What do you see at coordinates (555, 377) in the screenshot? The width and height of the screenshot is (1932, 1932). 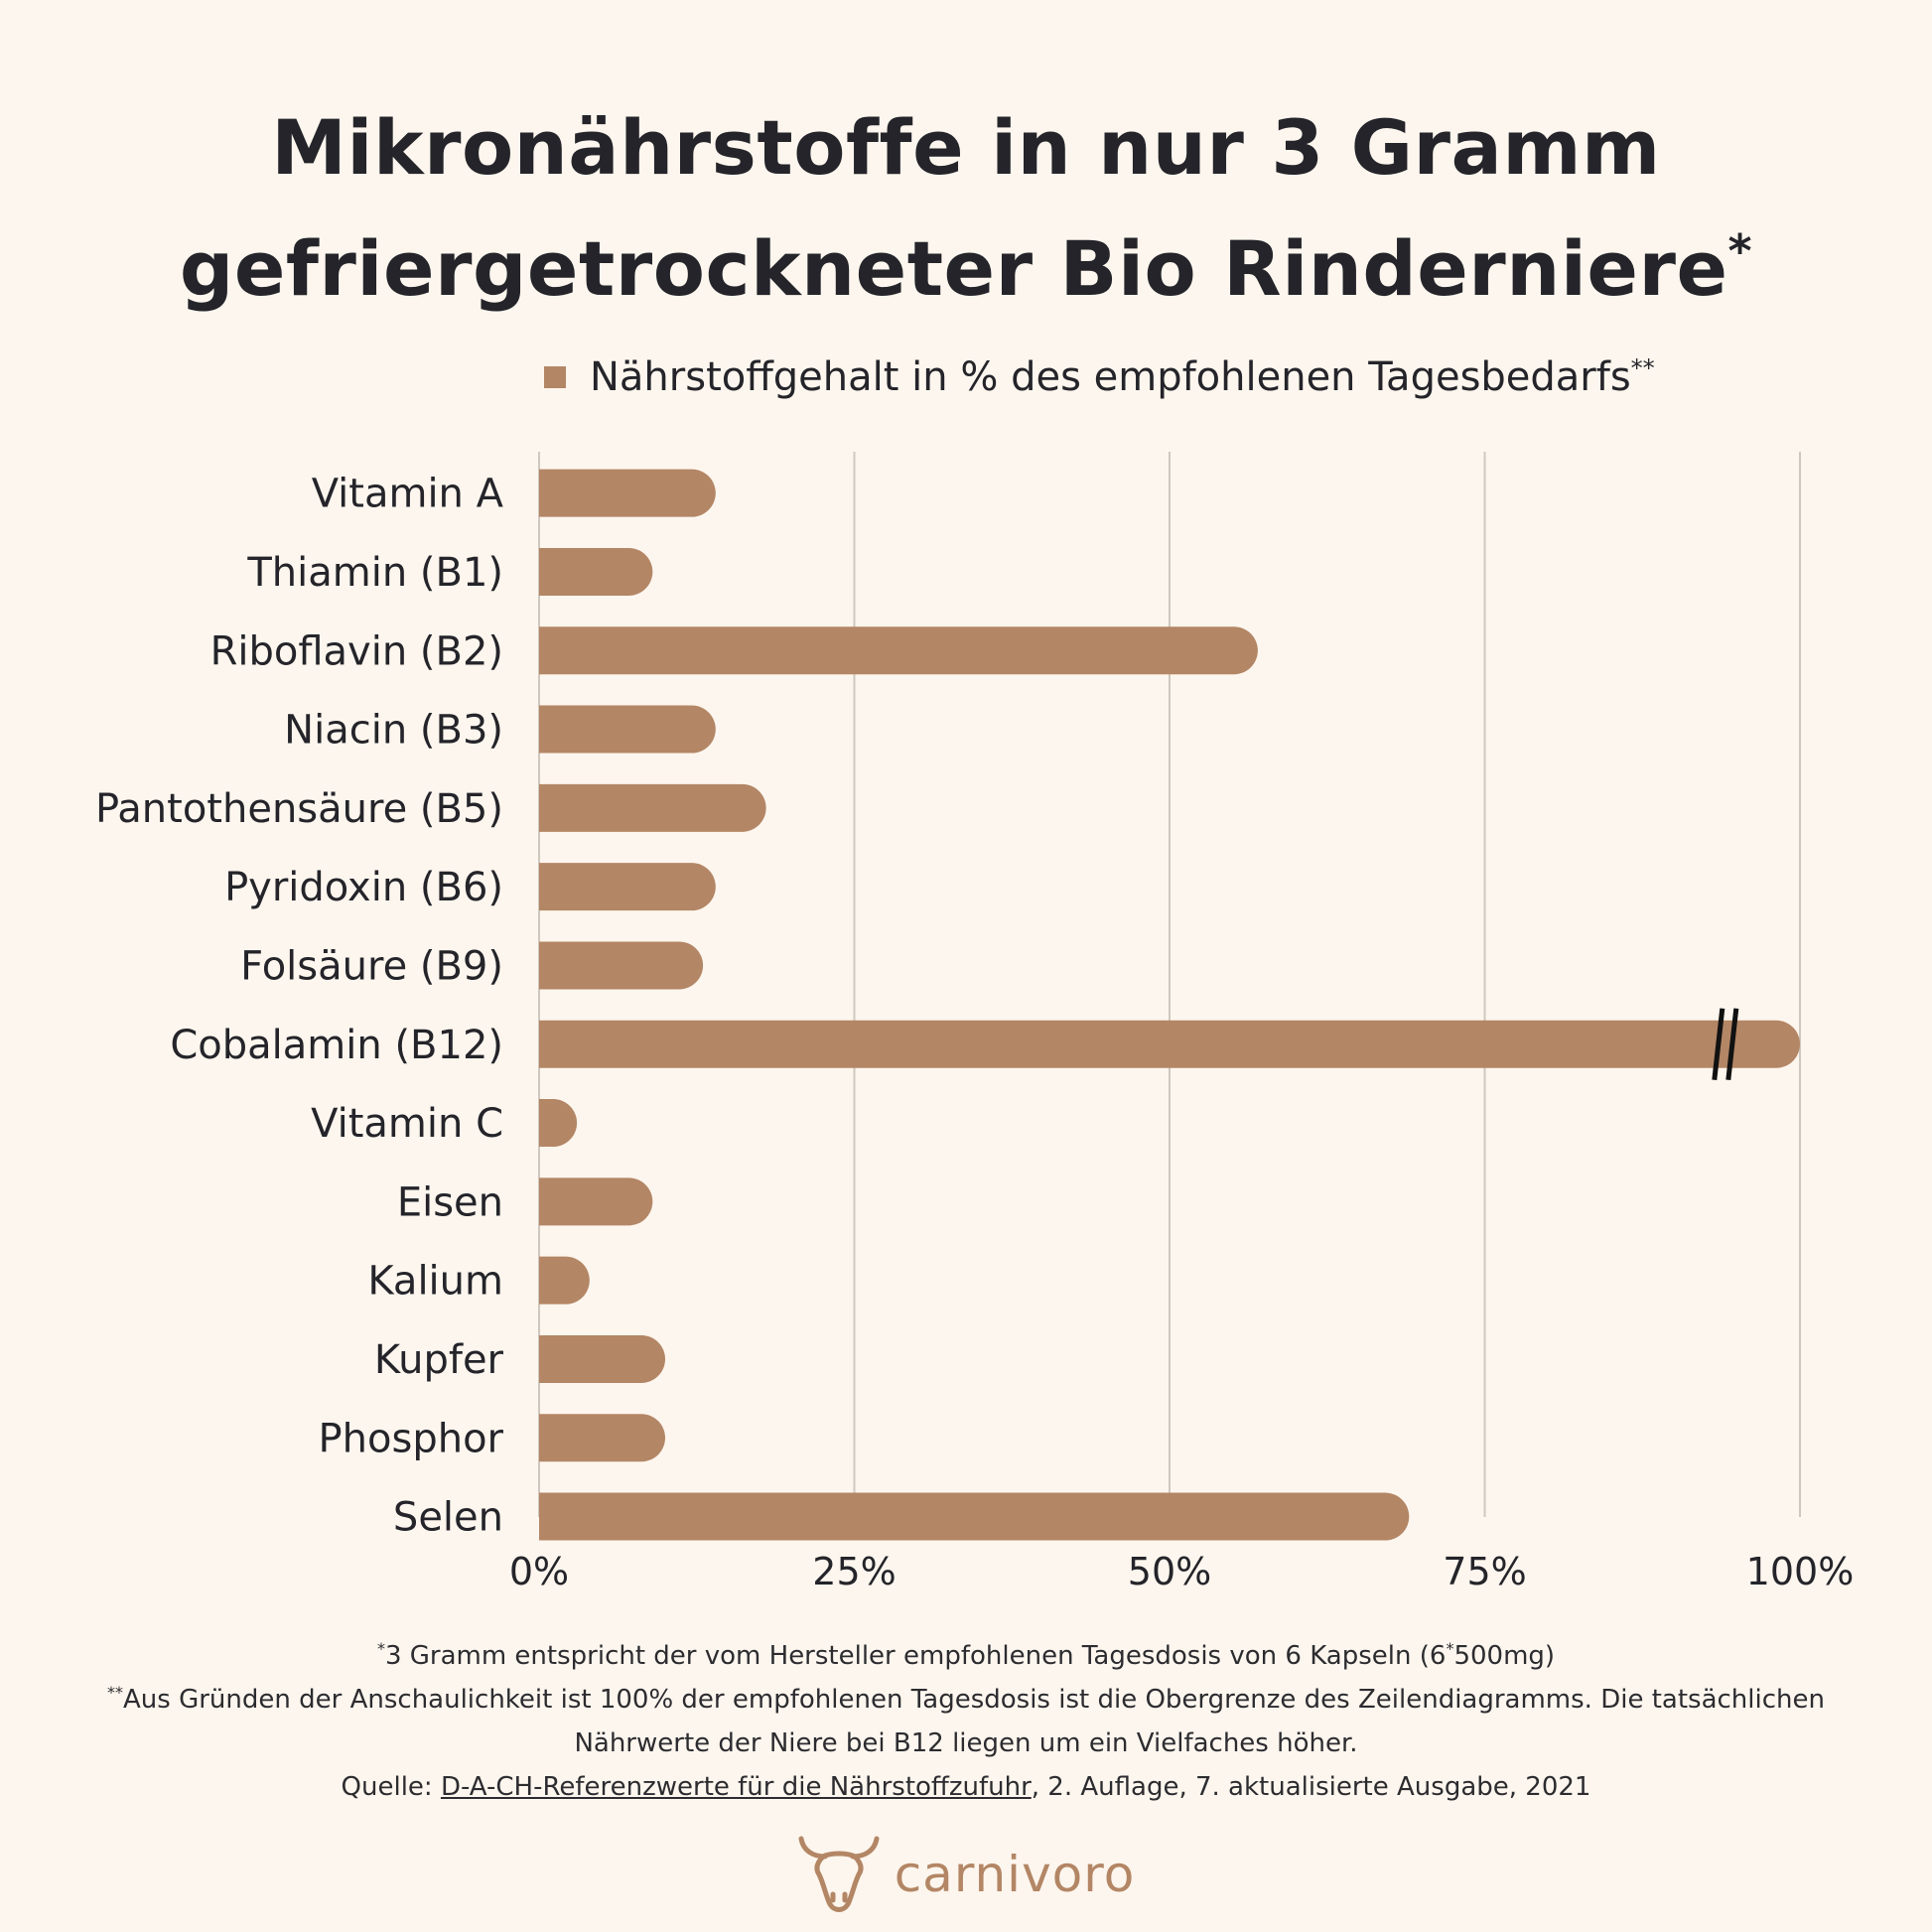 I see `legend-swatch` at bounding box center [555, 377].